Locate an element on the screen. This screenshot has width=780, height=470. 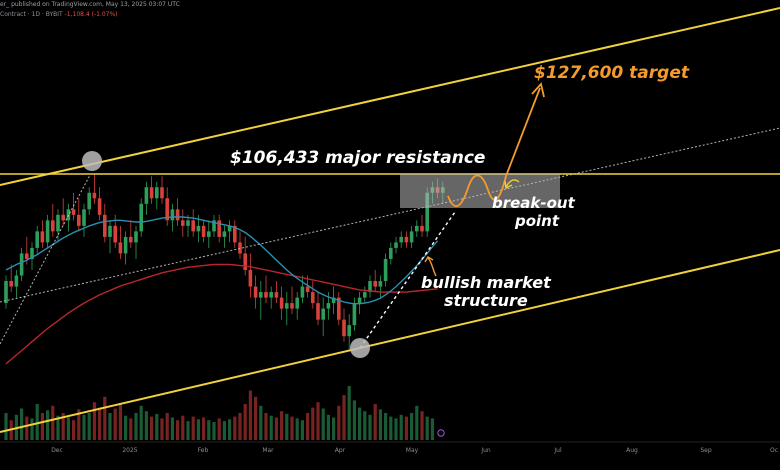
breakout-arrow is located at coordinates (512, 183).